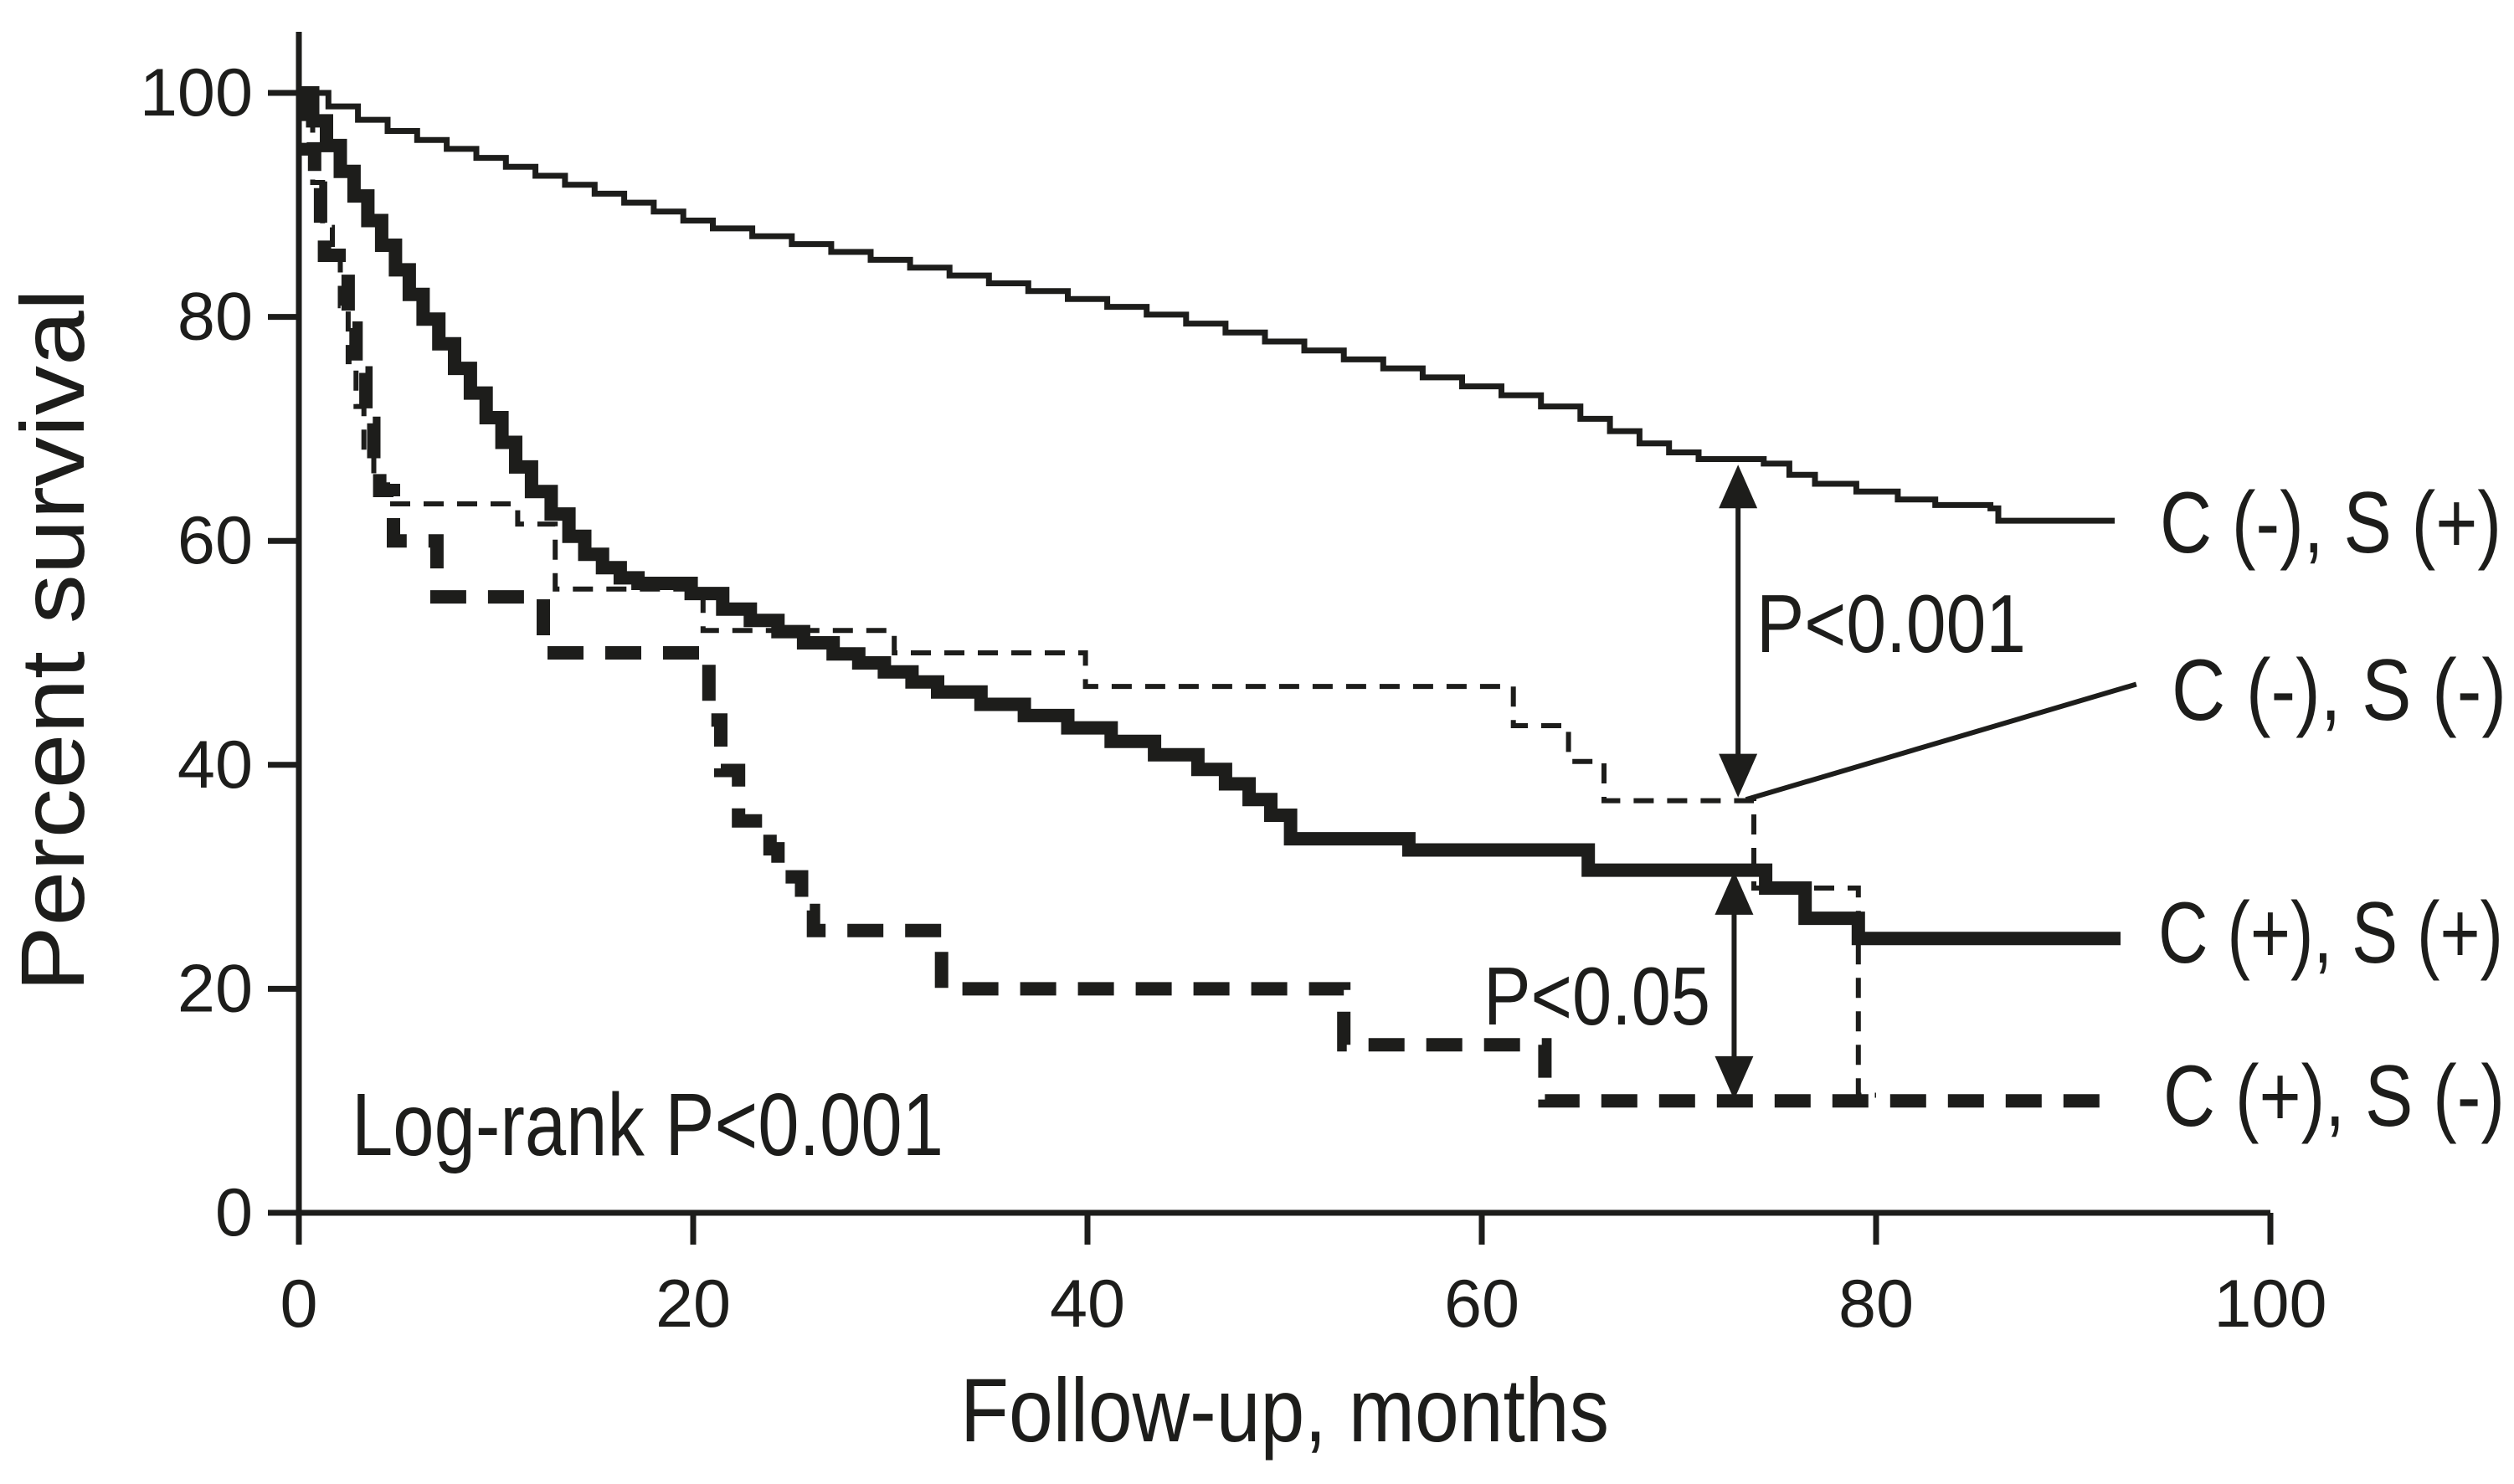  Describe the element at coordinates (2269, 1304) in the screenshot. I see `x-tick-label: 100` at that location.